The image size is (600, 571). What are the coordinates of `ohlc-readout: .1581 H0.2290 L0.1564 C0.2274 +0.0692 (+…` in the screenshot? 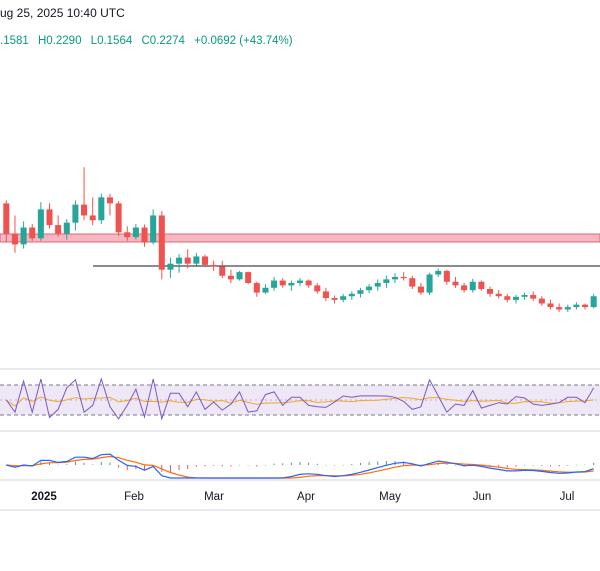 It's located at (149, 41).